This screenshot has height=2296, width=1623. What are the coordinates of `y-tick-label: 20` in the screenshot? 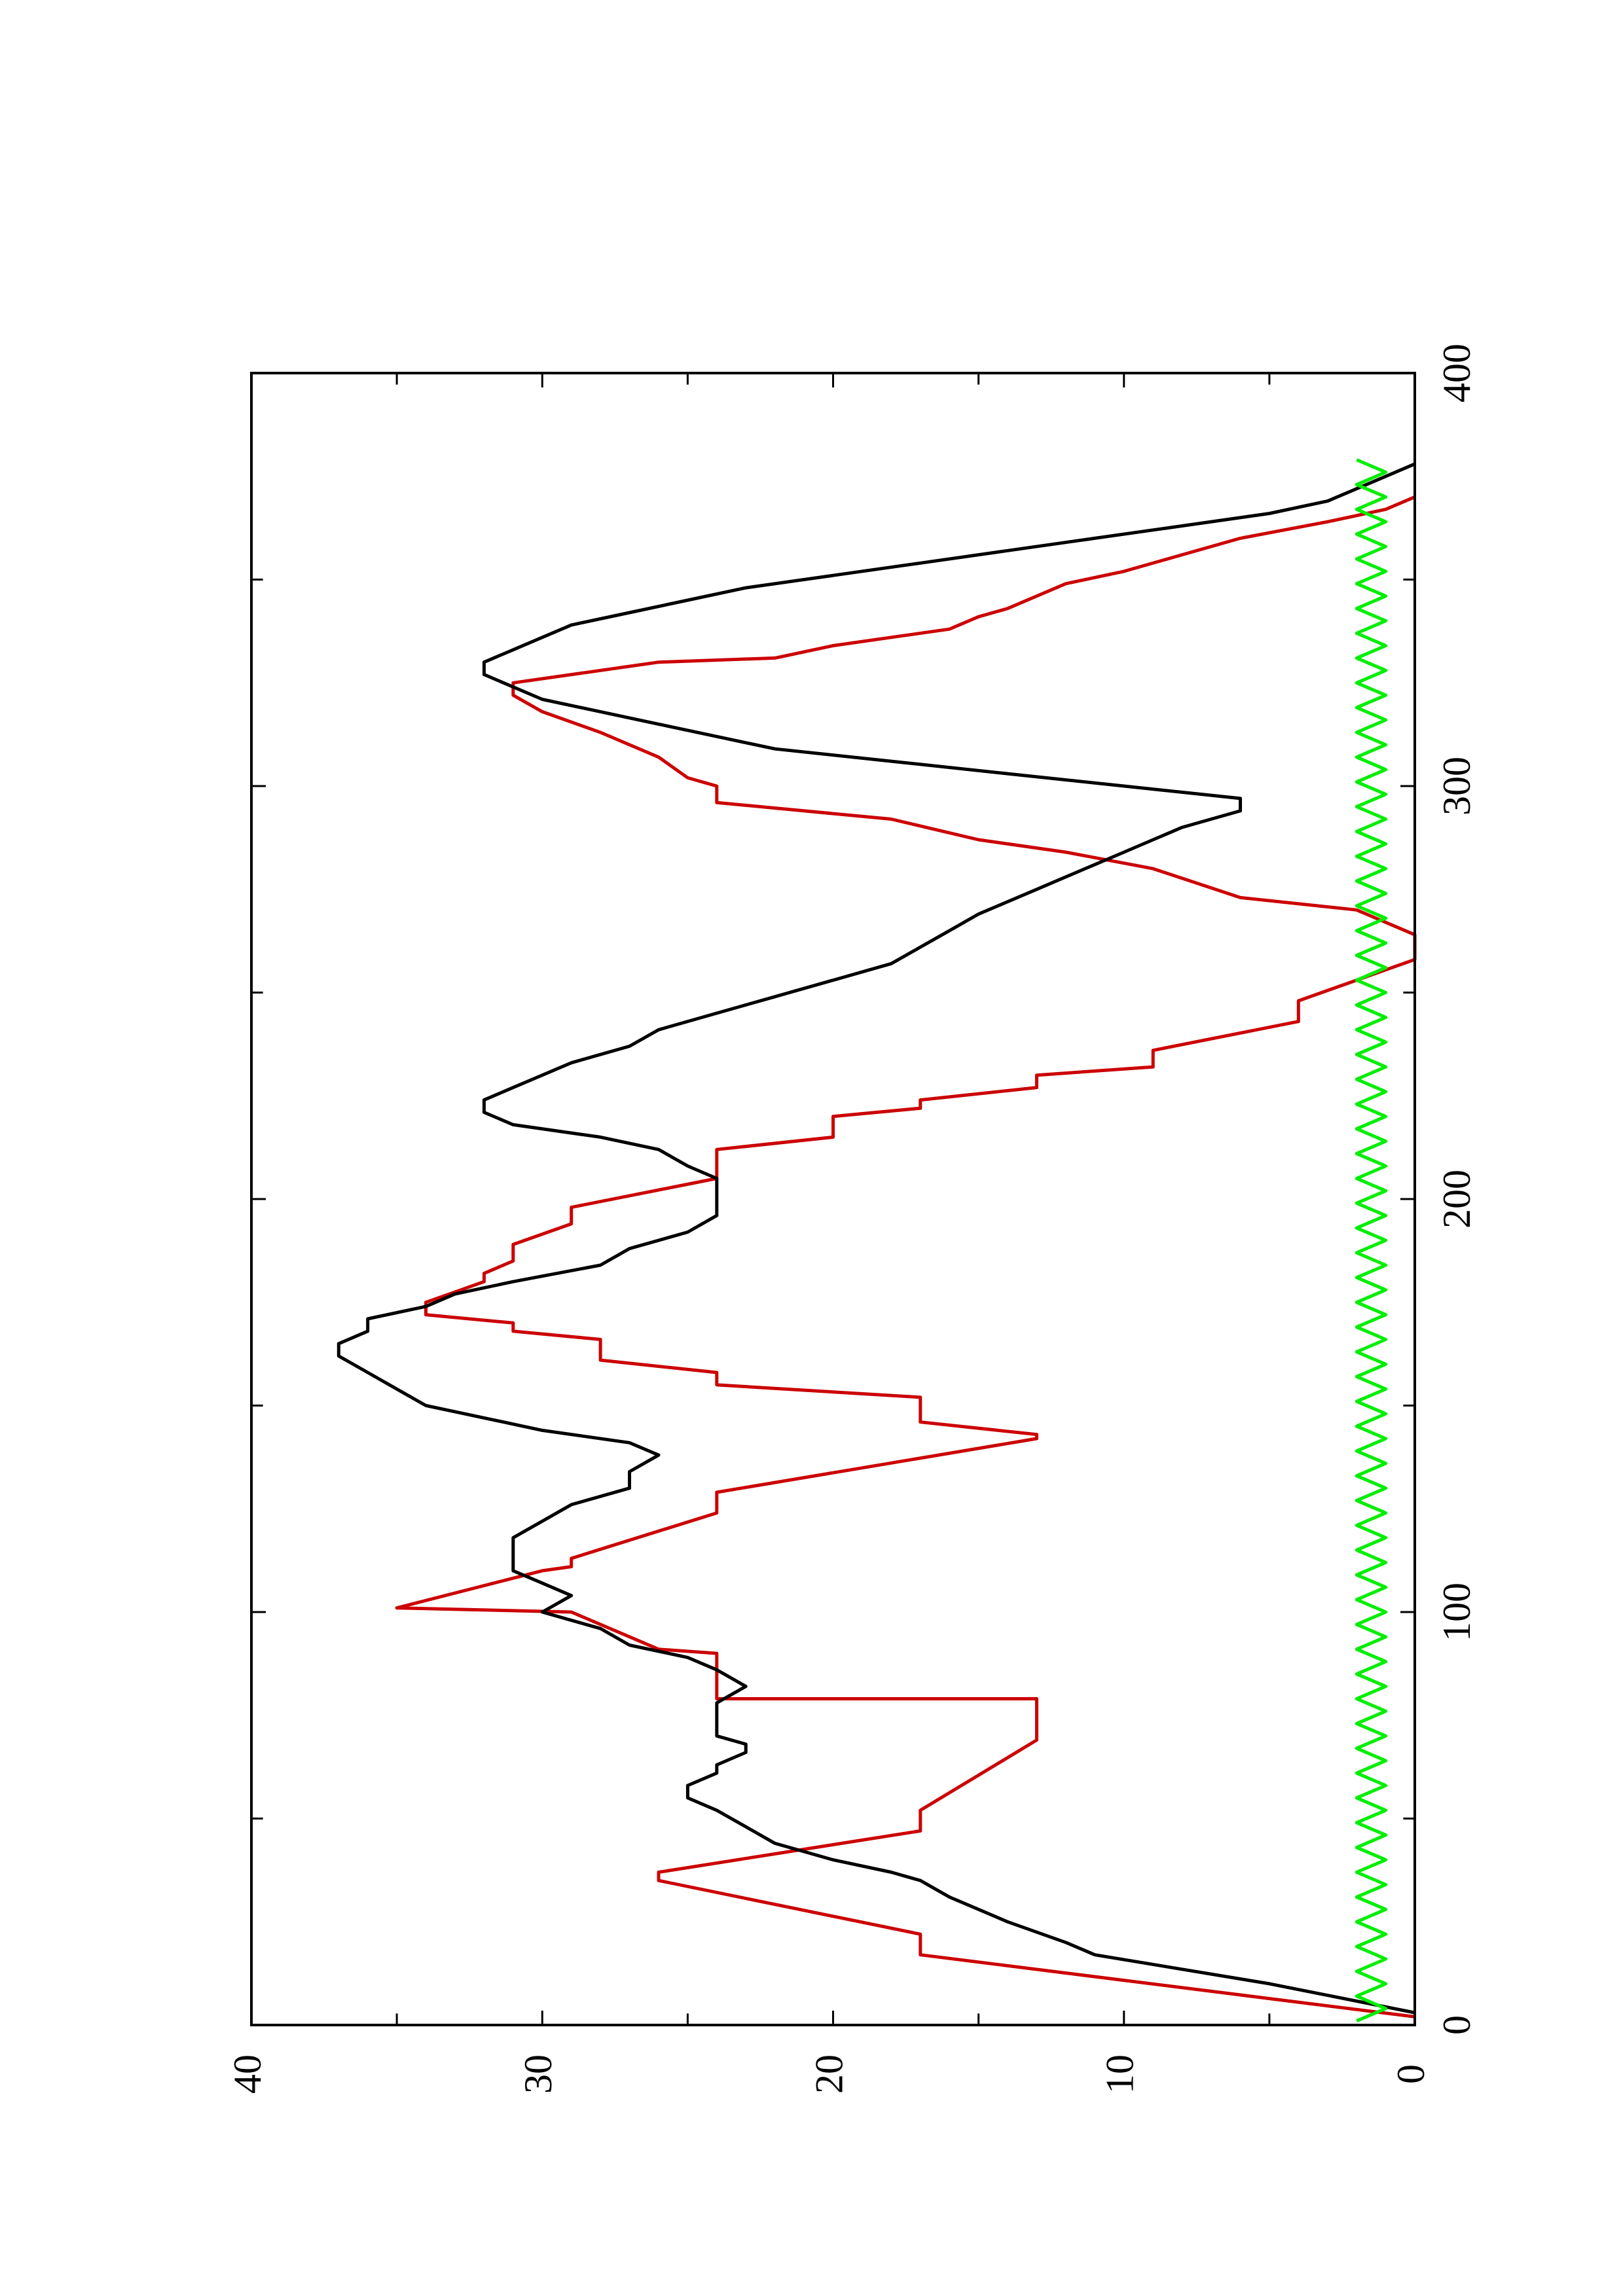 It's located at (828, 2074).